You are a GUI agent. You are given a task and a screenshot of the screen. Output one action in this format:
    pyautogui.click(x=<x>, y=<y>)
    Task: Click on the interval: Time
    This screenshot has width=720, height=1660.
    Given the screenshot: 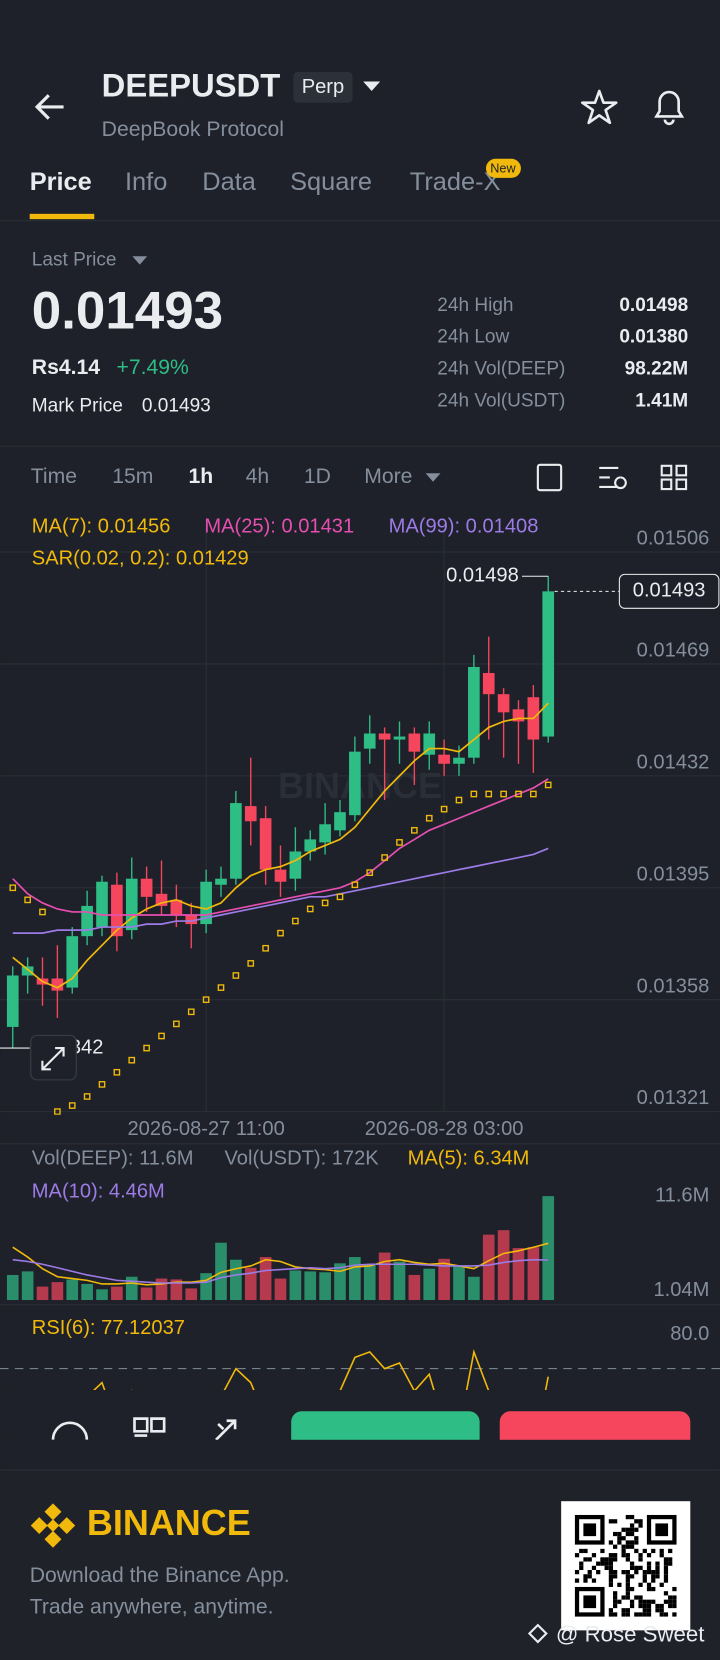 What is the action you would take?
    pyautogui.click(x=54, y=476)
    